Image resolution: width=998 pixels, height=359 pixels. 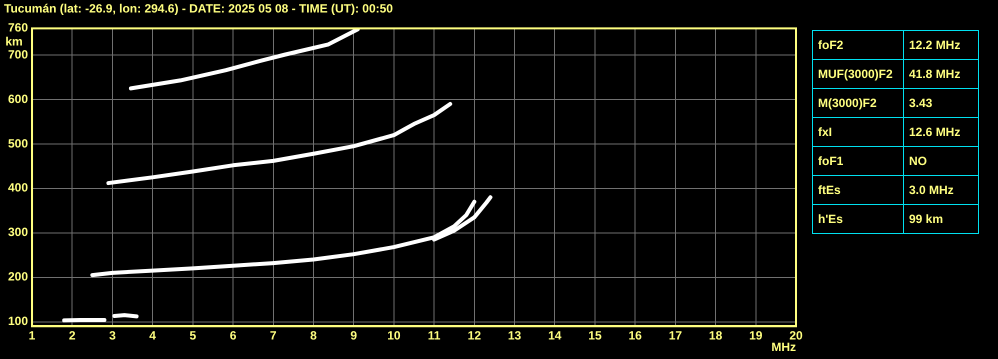 What do you see at coordinates (858, 161) in the screenshot?
I see `text: foF1` at bounding box center [858, 161].